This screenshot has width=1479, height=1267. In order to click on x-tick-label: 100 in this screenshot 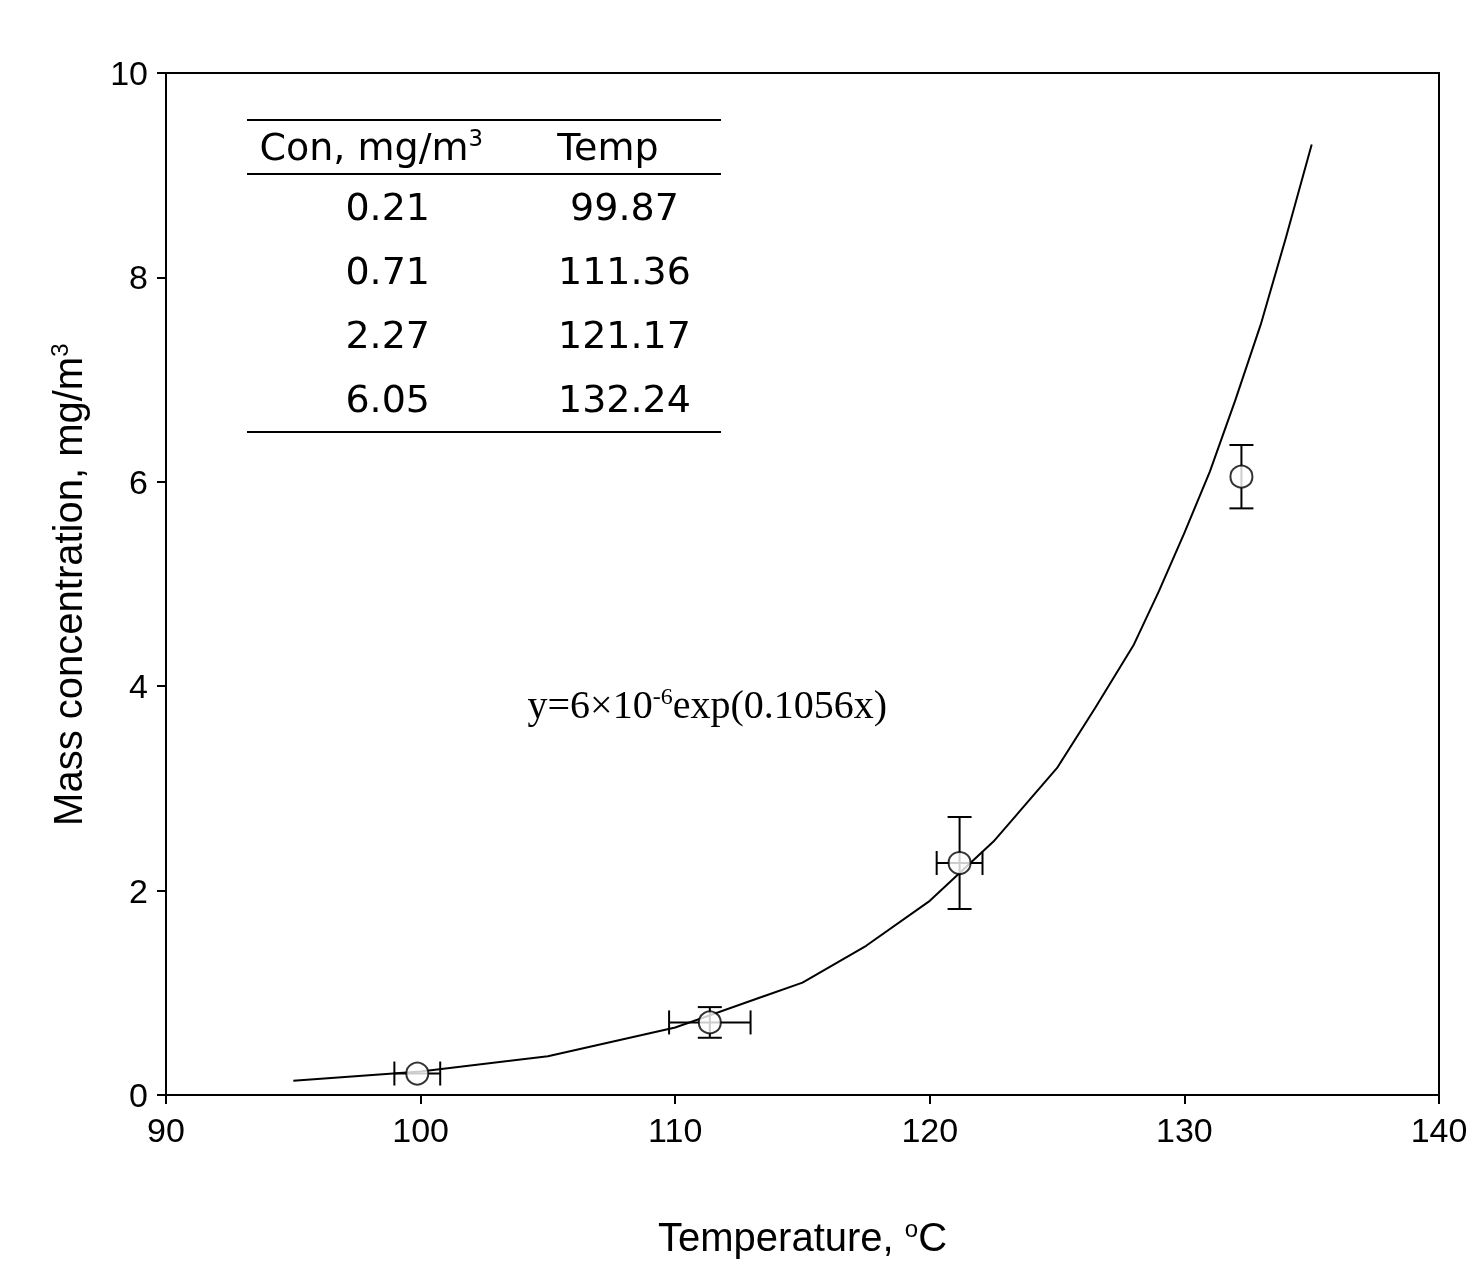, I will do `click(420, 1130)`.